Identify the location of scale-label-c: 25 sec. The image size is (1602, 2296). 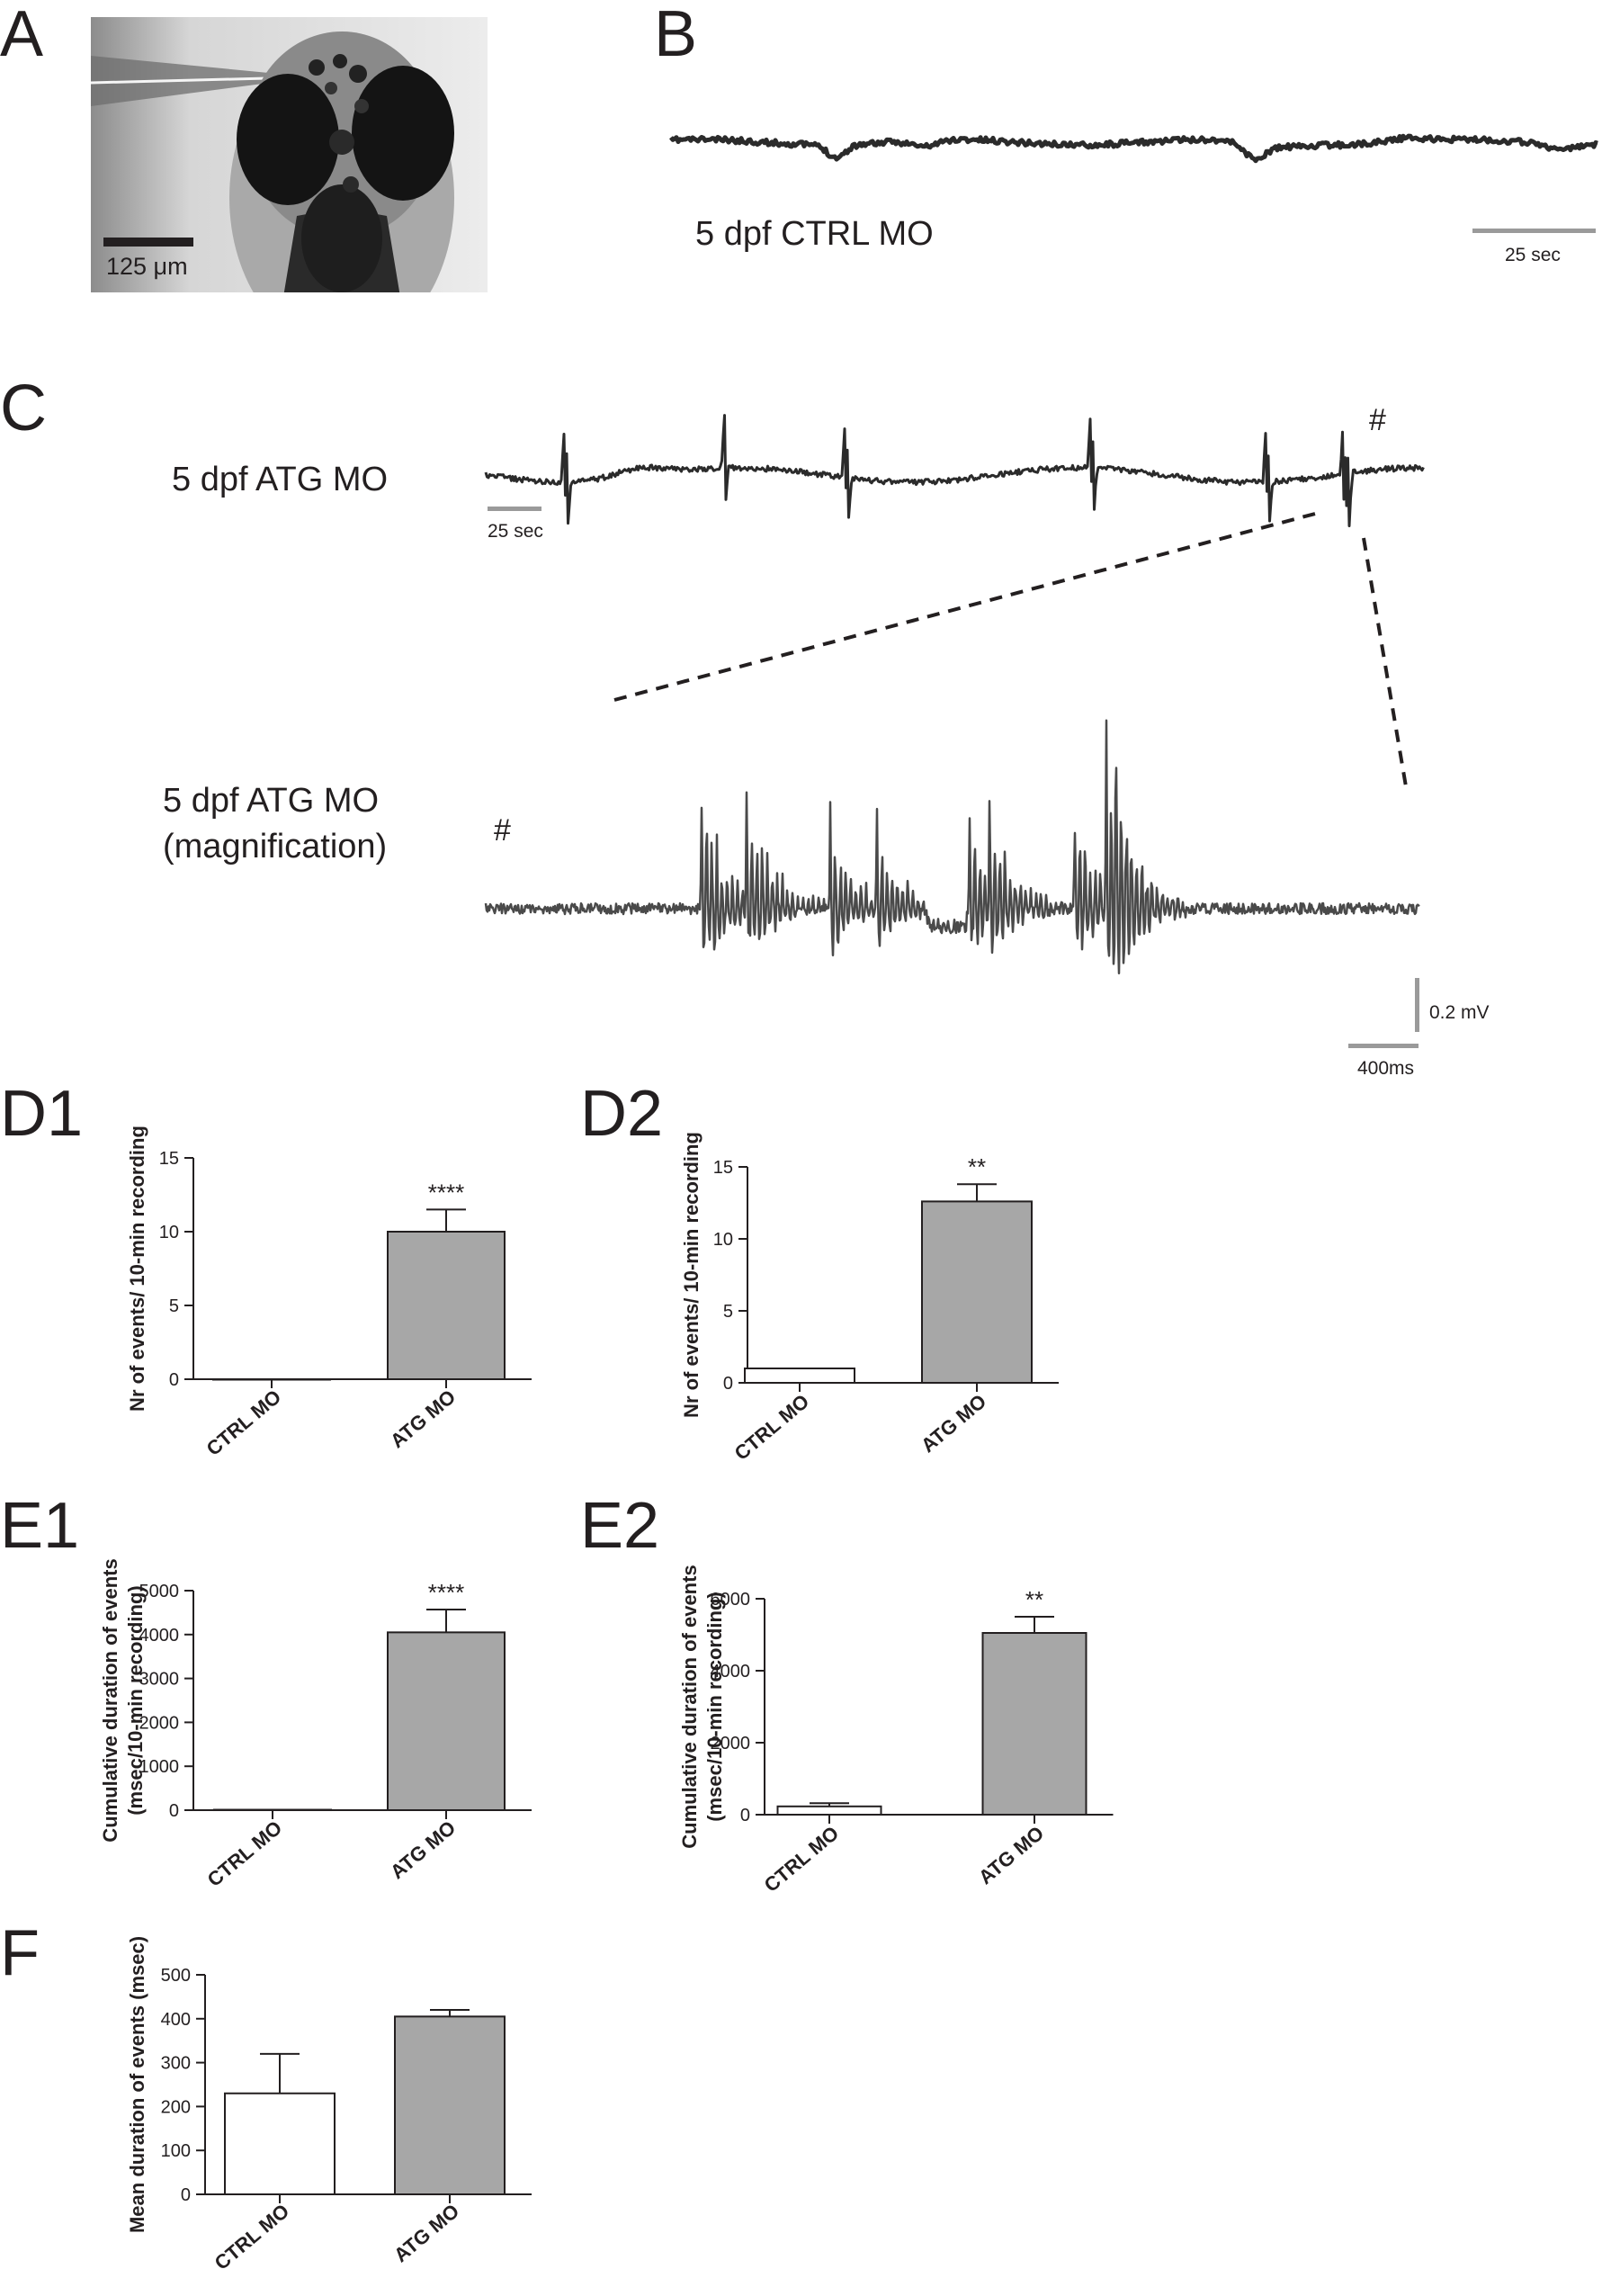
(515, 531).